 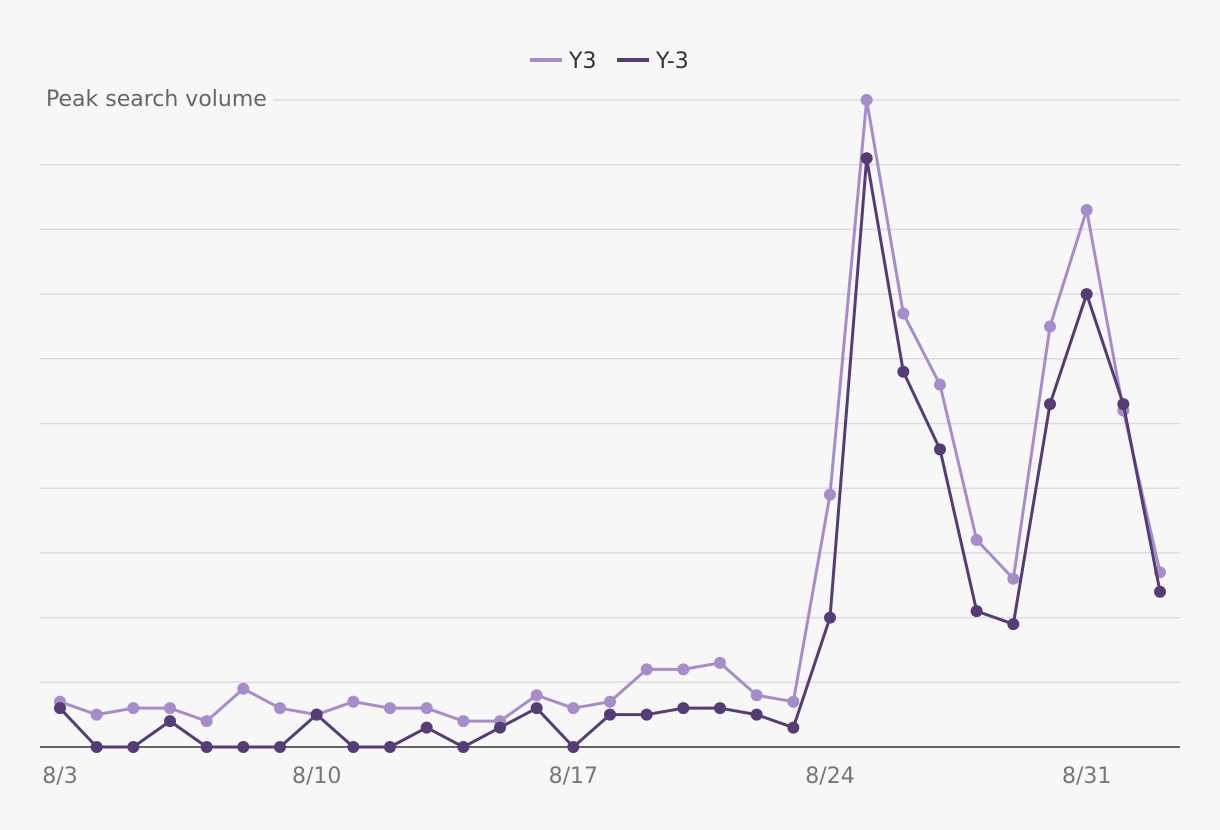 I want to click on x-tick-label: 8/3, so click(x=59, y=776).